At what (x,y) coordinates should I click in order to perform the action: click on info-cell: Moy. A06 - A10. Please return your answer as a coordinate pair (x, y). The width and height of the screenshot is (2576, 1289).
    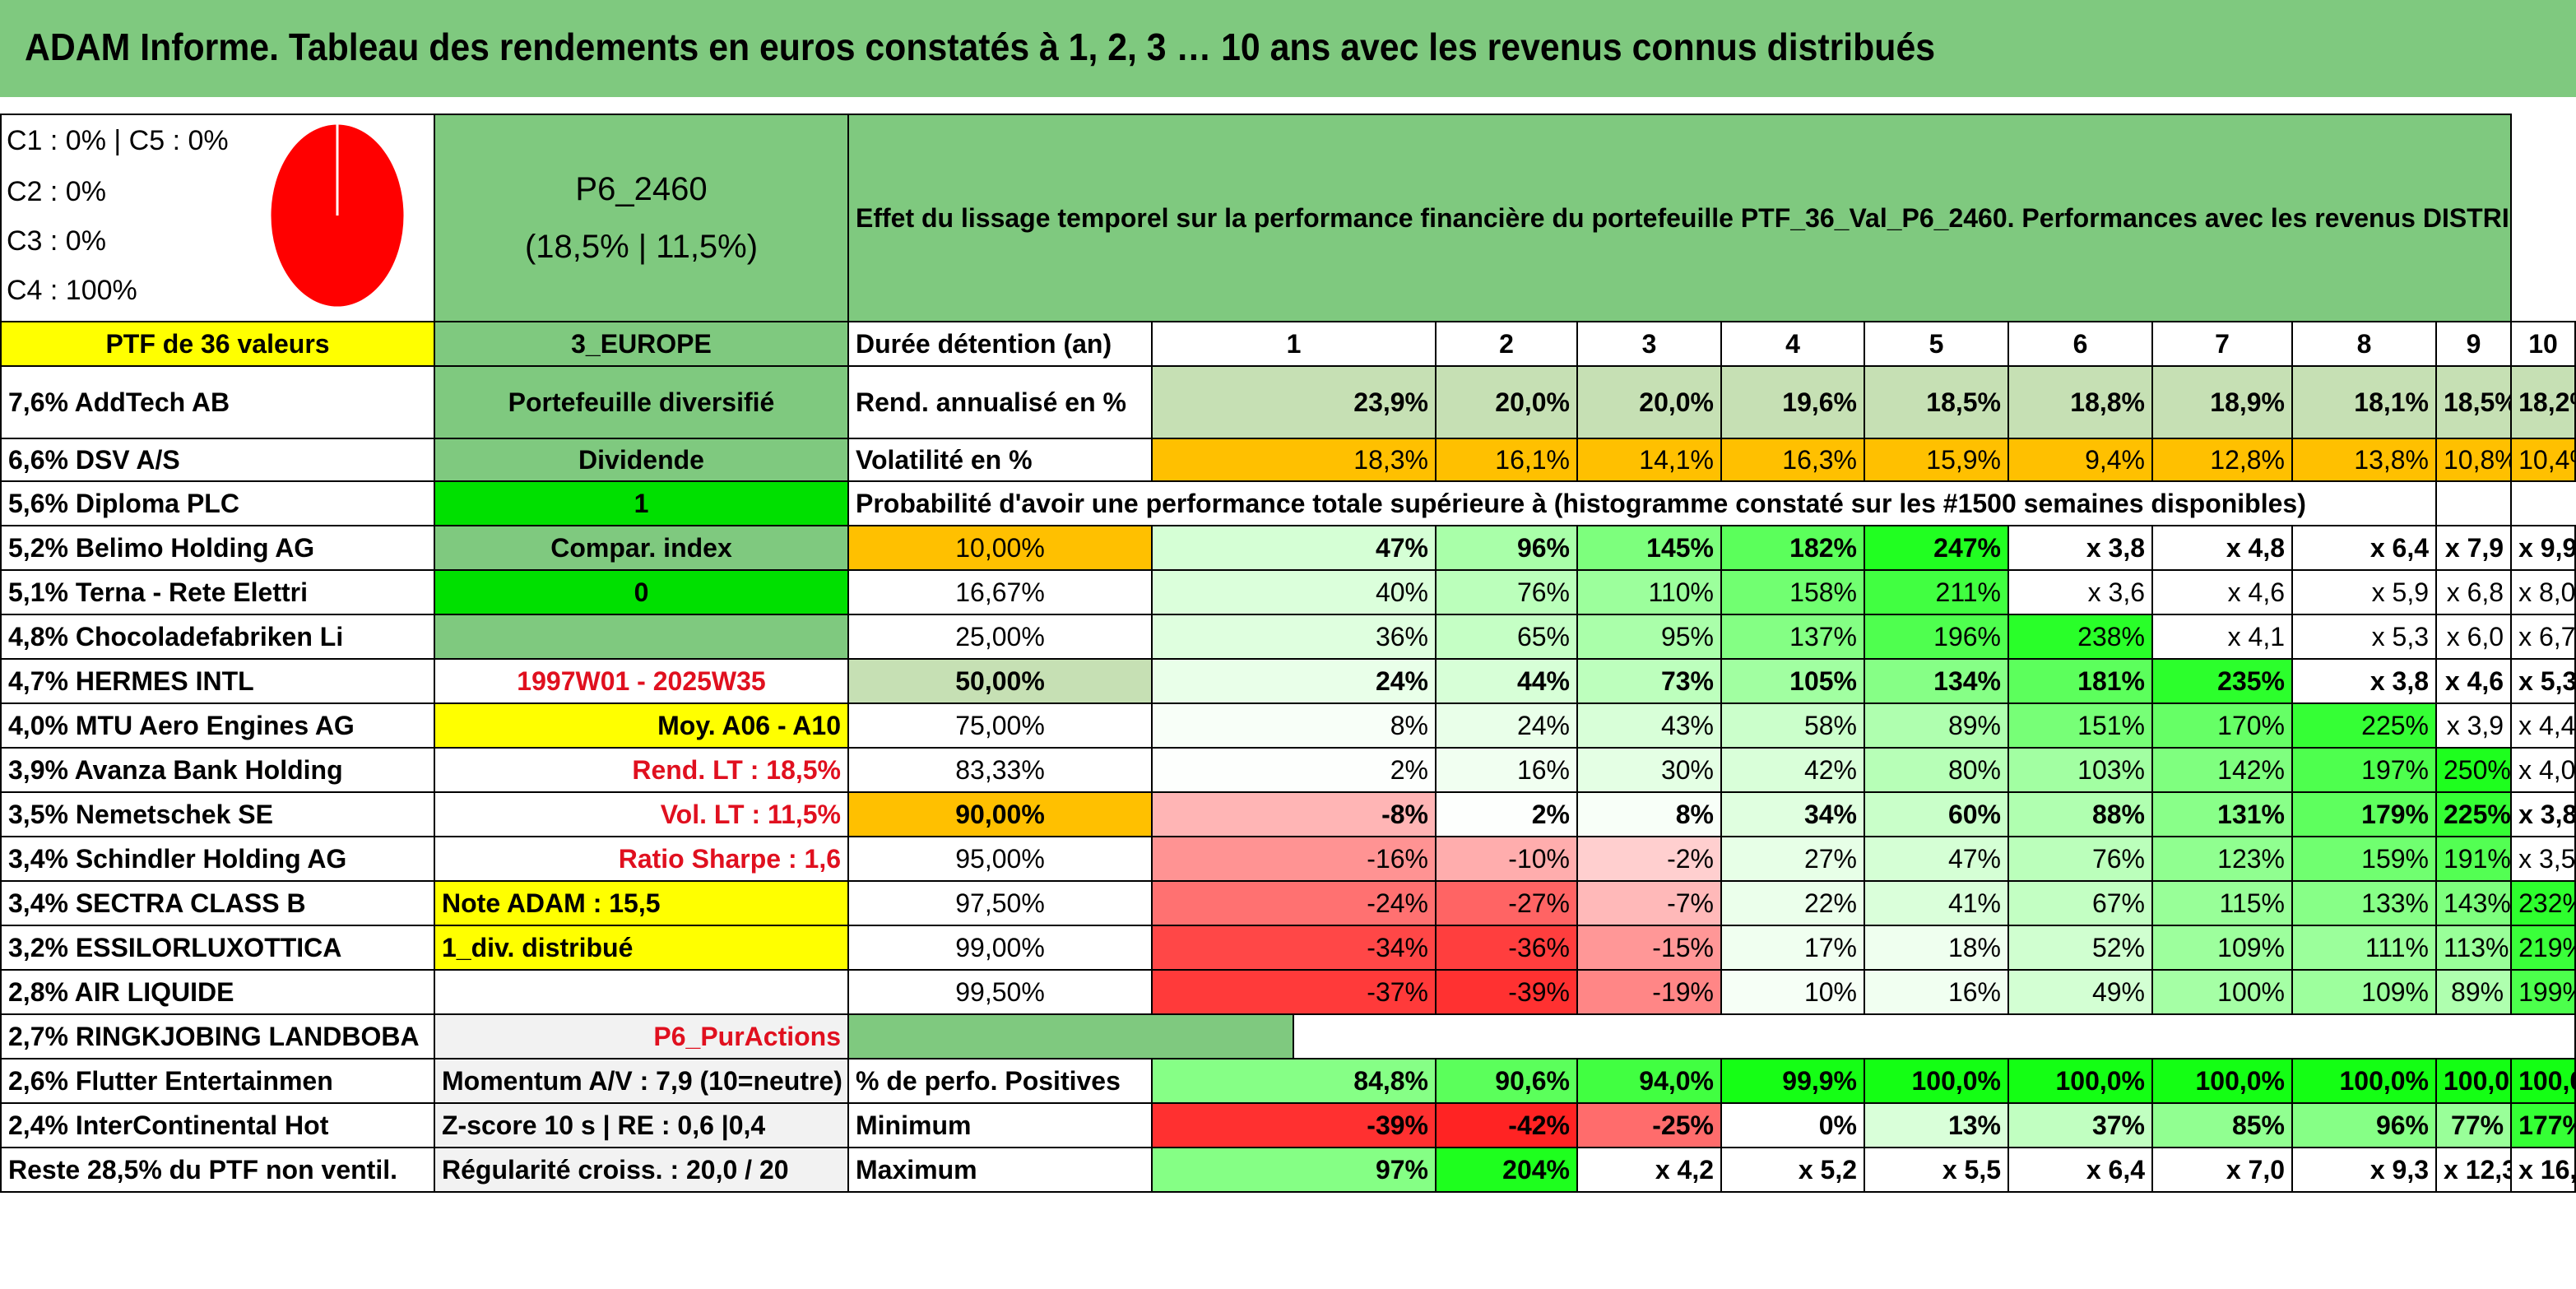
    Looking at the image, I should click on (641, 725).